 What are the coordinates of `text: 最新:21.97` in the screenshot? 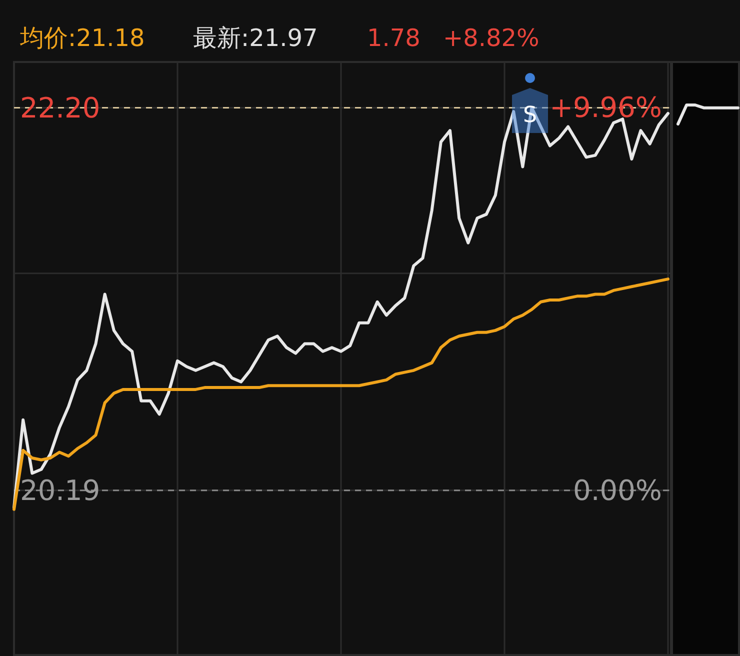 It's located at (255, 38).